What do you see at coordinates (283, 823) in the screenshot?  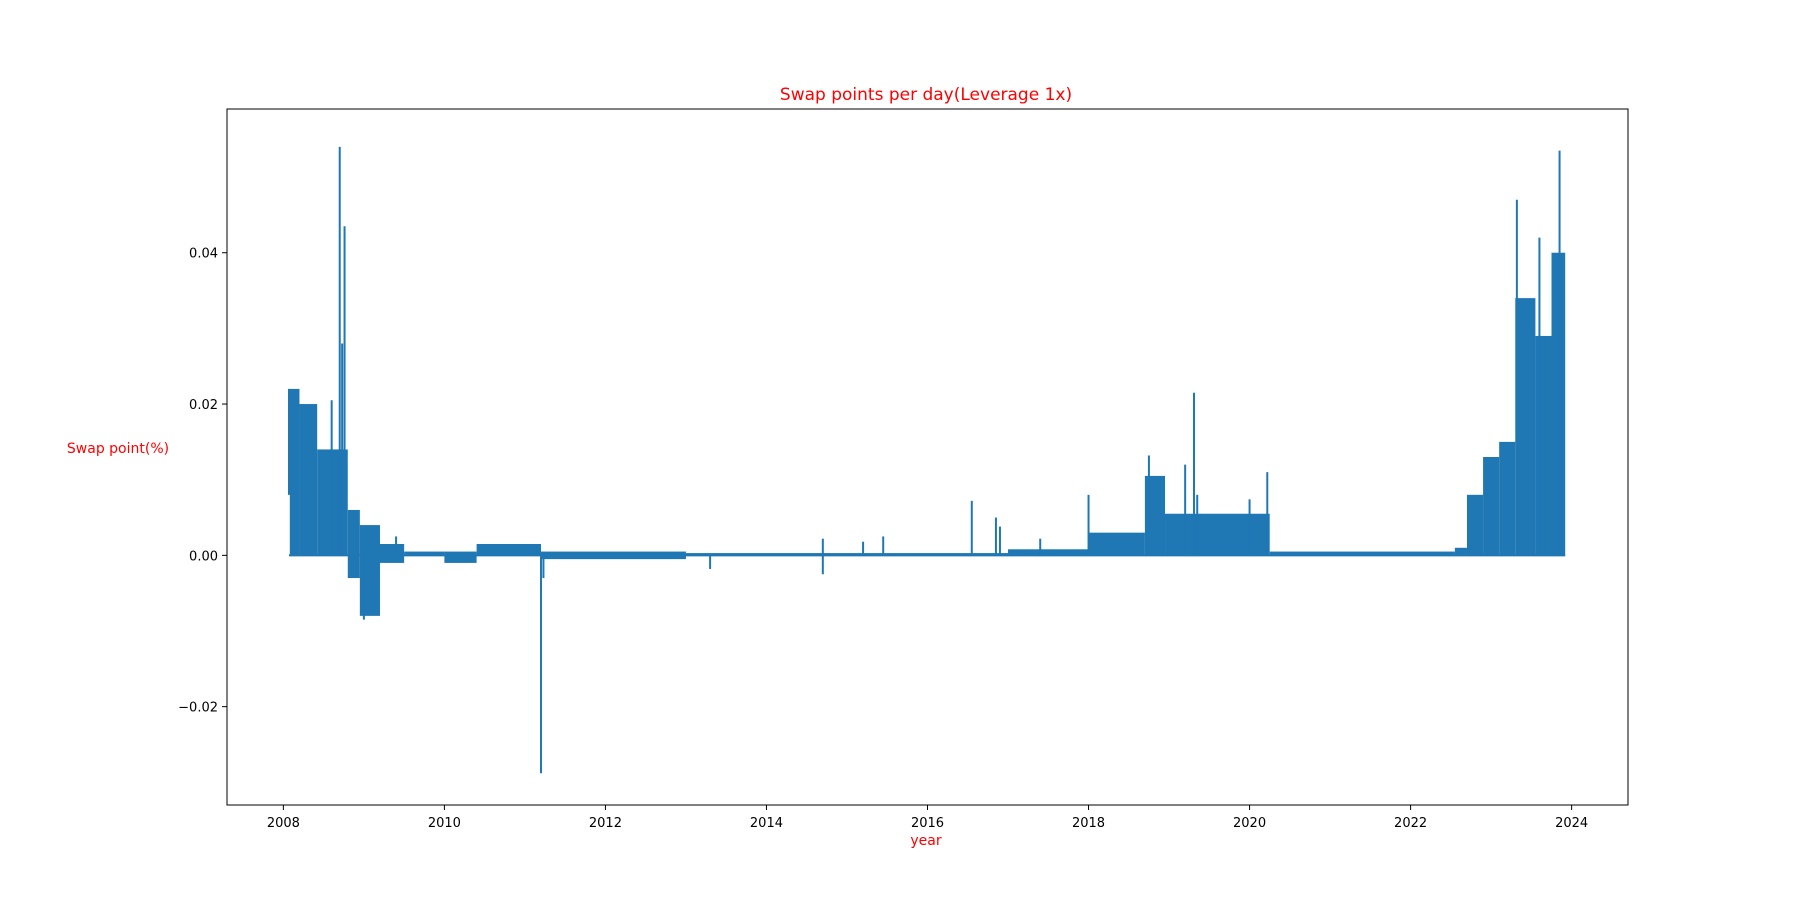 I see `x-tick-label: 2008` at bounding box center [283, 823].